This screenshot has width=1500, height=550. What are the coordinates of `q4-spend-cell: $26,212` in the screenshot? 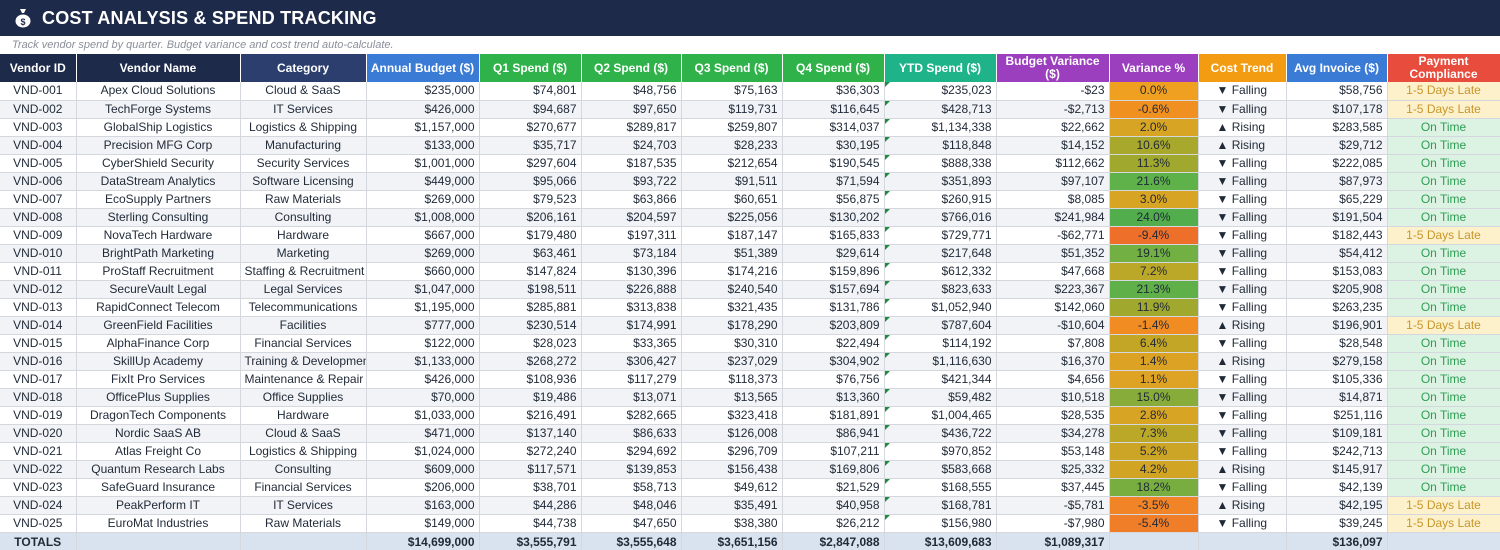 It's located at (833, 523).